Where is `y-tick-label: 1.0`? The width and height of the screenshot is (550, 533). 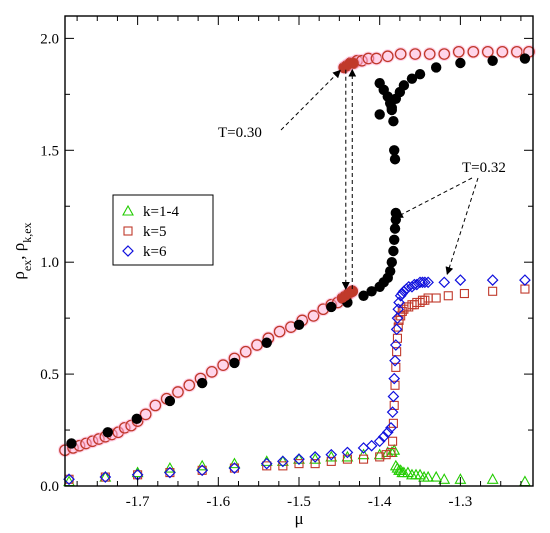
y-tick-label: 1.0 is located at coordinates (49, 263).